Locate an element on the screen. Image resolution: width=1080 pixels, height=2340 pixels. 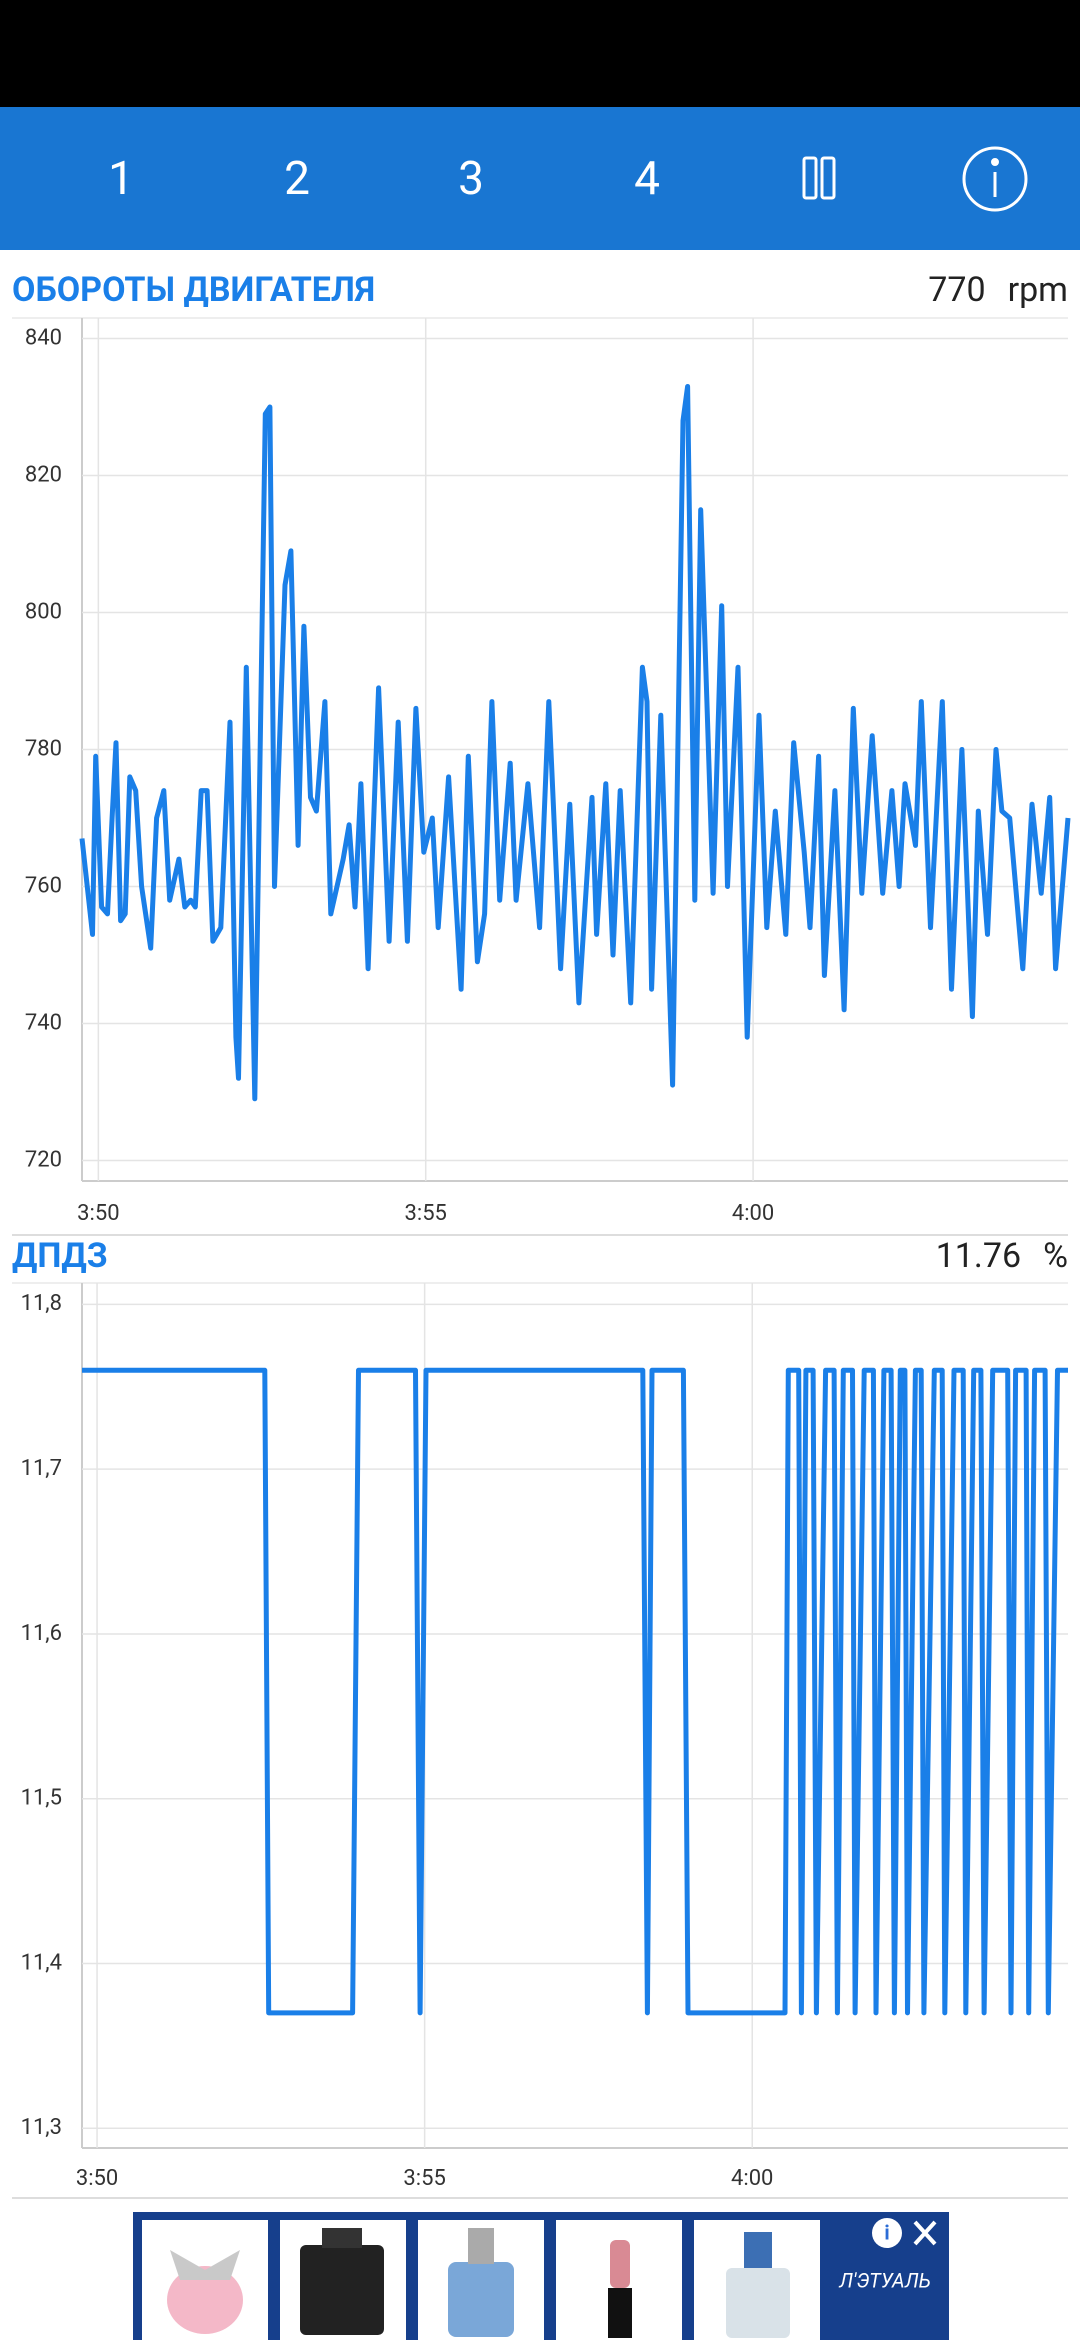
y-tick-label: 11,3 is located at coordinates (41, 2127).